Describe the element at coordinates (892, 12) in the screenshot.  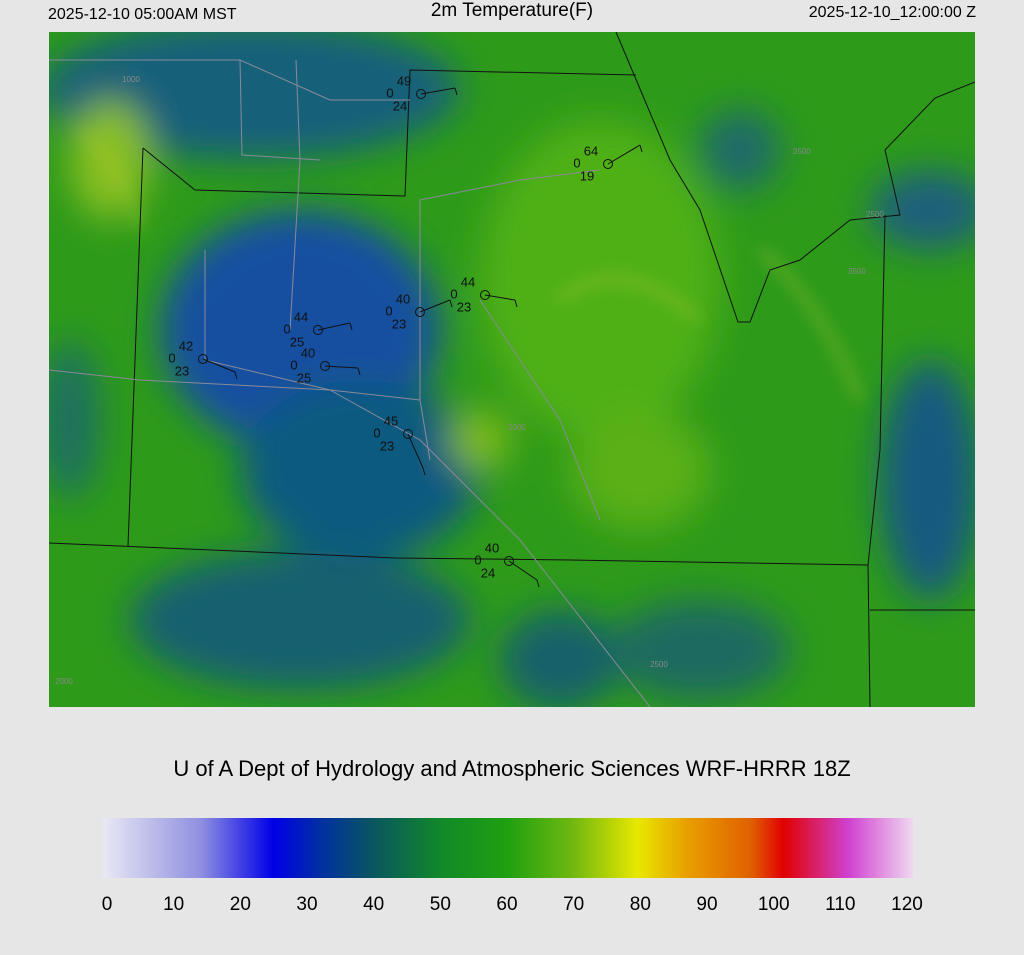
I see `valid-time-utc: 2025-12-10_12:00:00 Z` at that location.